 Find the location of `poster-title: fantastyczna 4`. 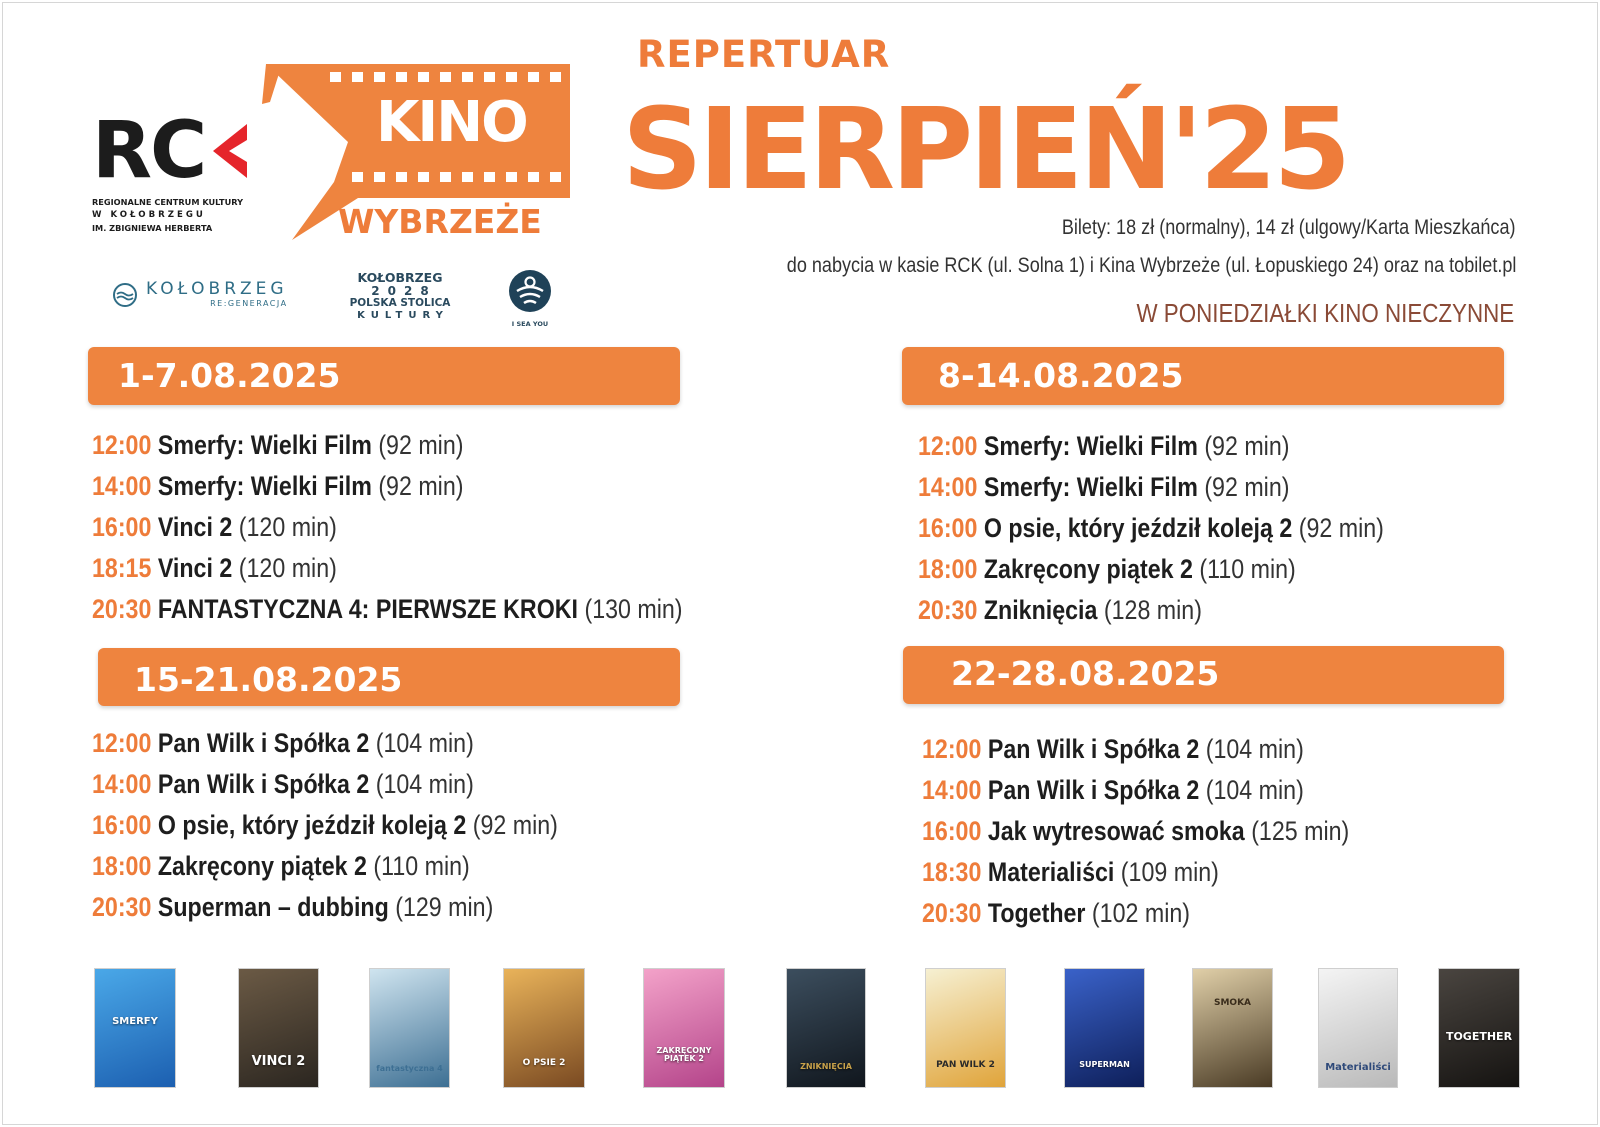

poster-title: fantastyczna 4 is located at coordinates (409, 1068).